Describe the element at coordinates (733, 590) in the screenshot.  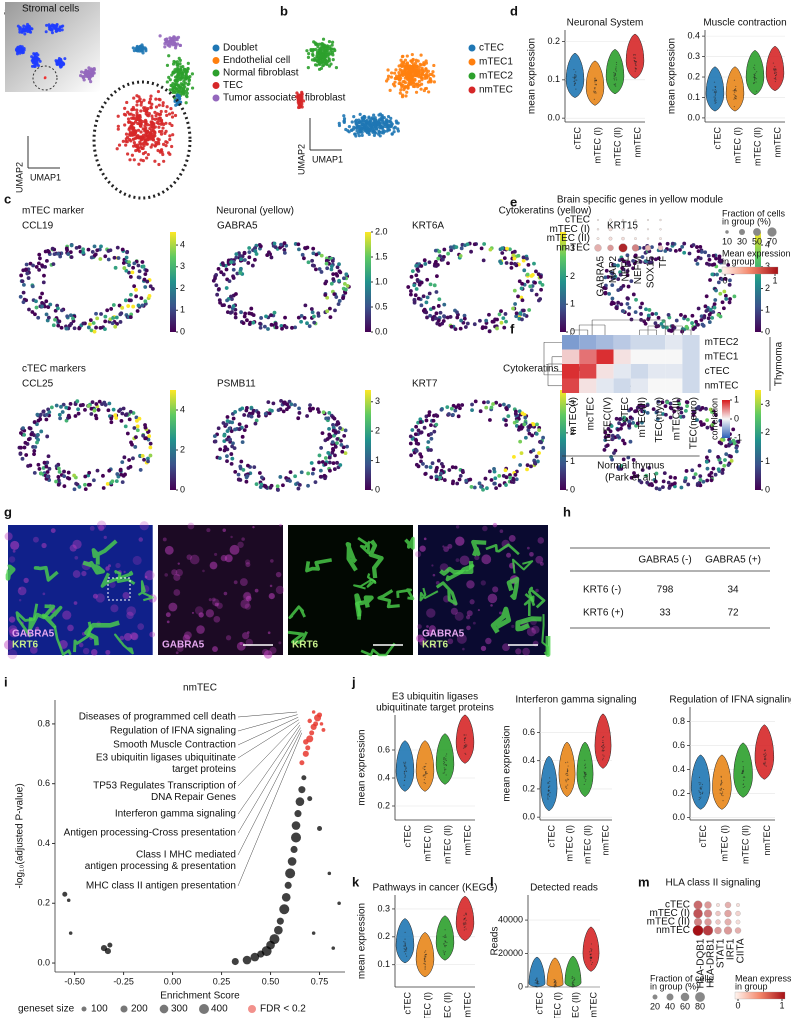
I see `cell: 34` at that location.